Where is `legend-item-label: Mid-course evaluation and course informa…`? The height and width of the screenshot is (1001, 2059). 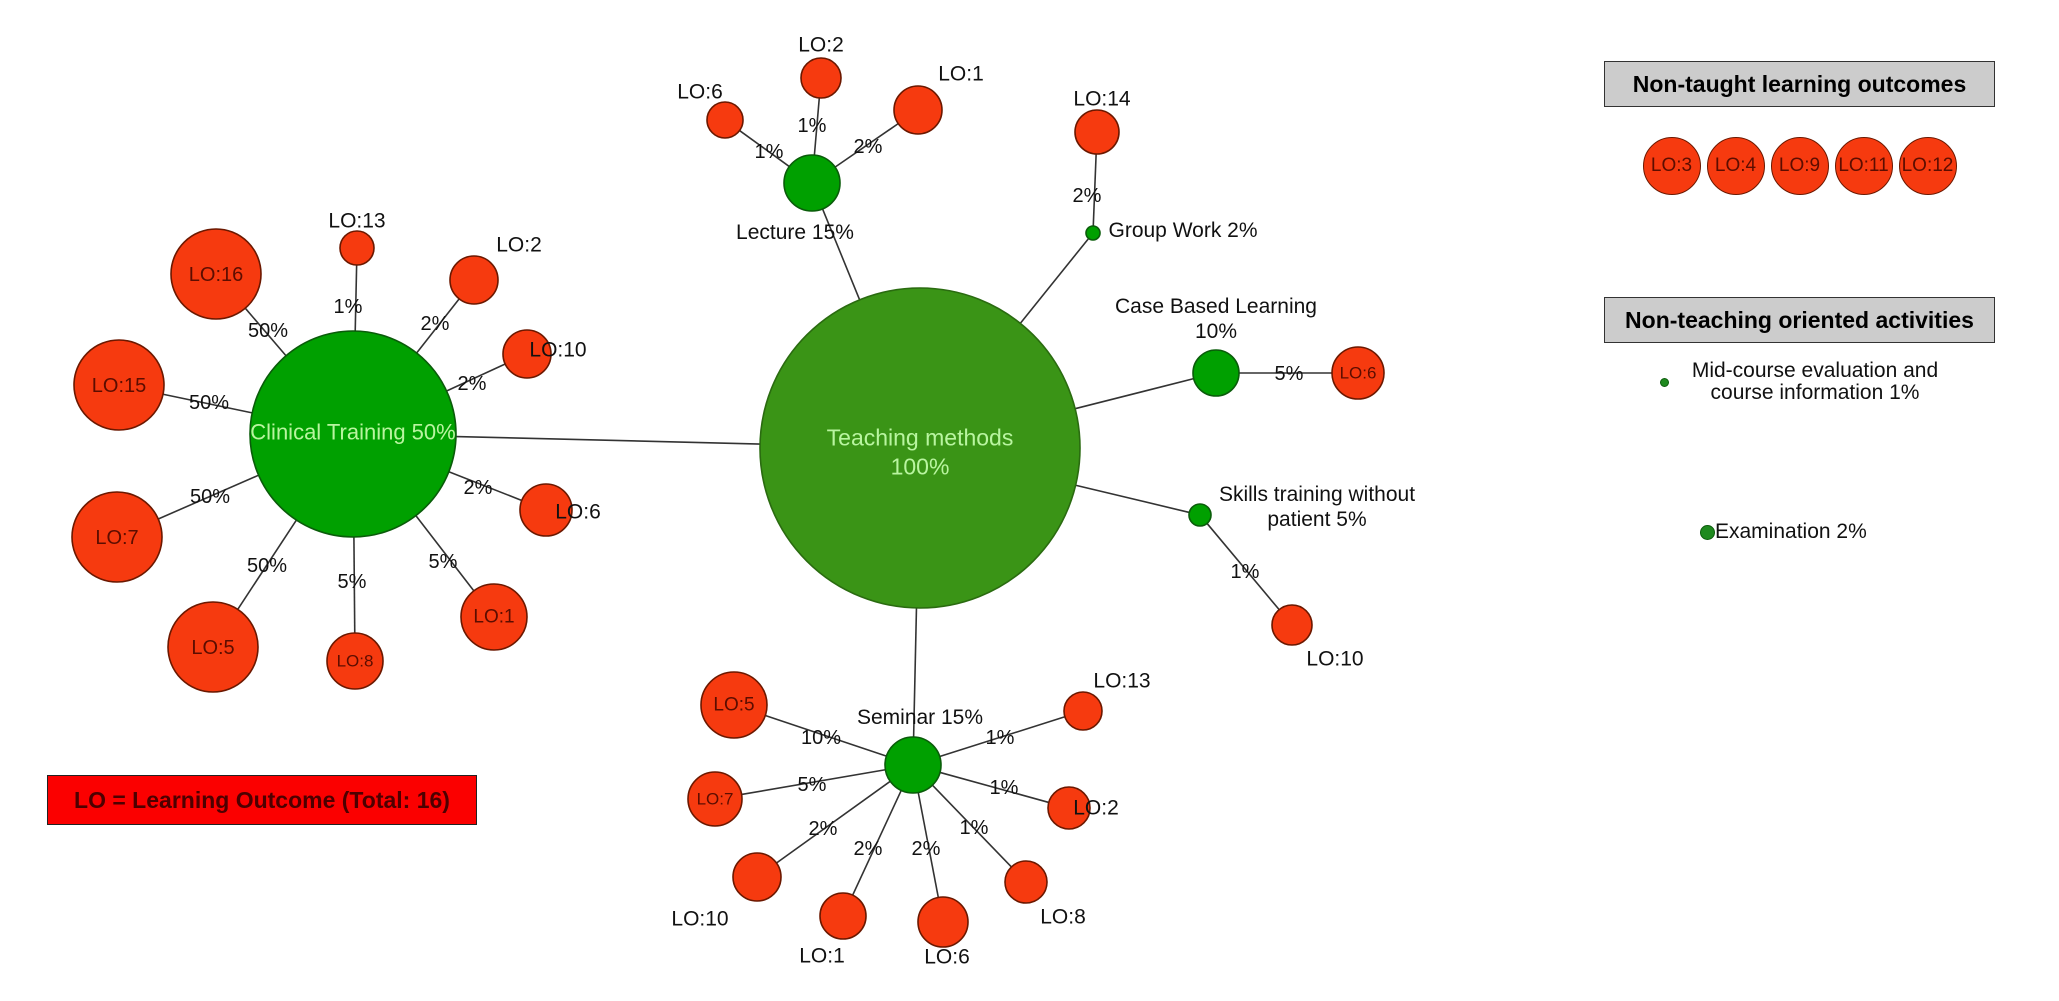
legend-item-label: Mid-course evaluation and course informa… is located at coordinates (1815, 382).